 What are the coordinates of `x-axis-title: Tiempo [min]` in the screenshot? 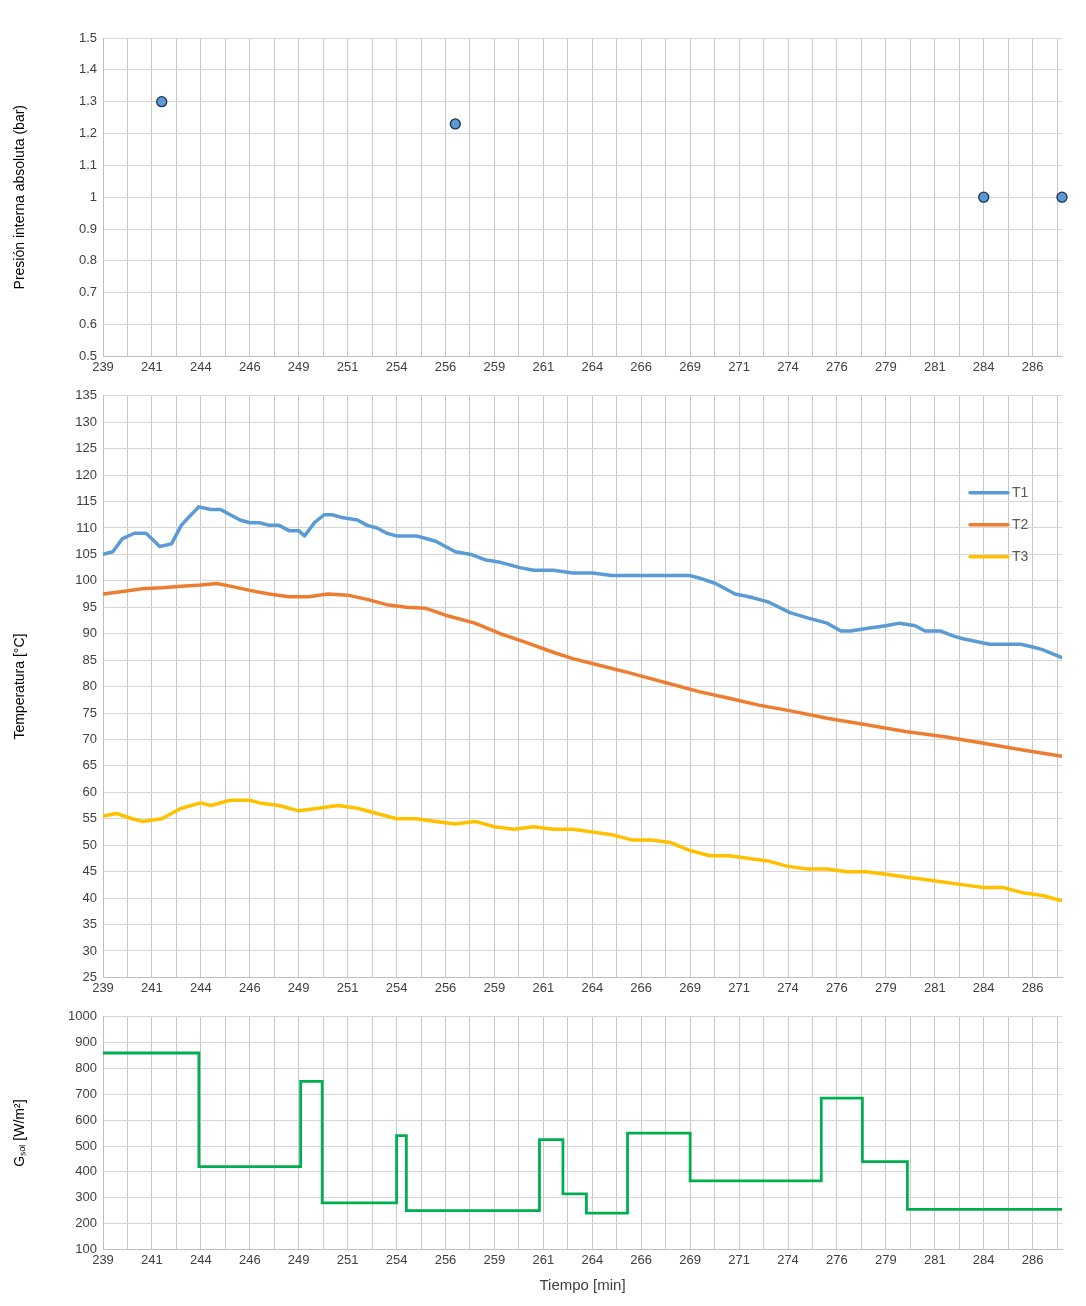 It's located at (582, 1285).